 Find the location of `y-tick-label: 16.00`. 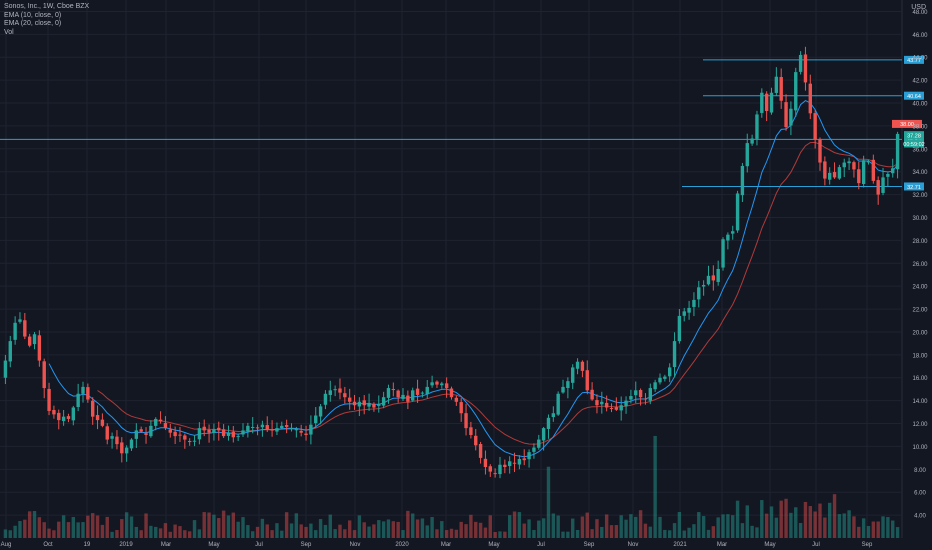

y-tick-label: 16.00 is located at coordinates (920, 379).